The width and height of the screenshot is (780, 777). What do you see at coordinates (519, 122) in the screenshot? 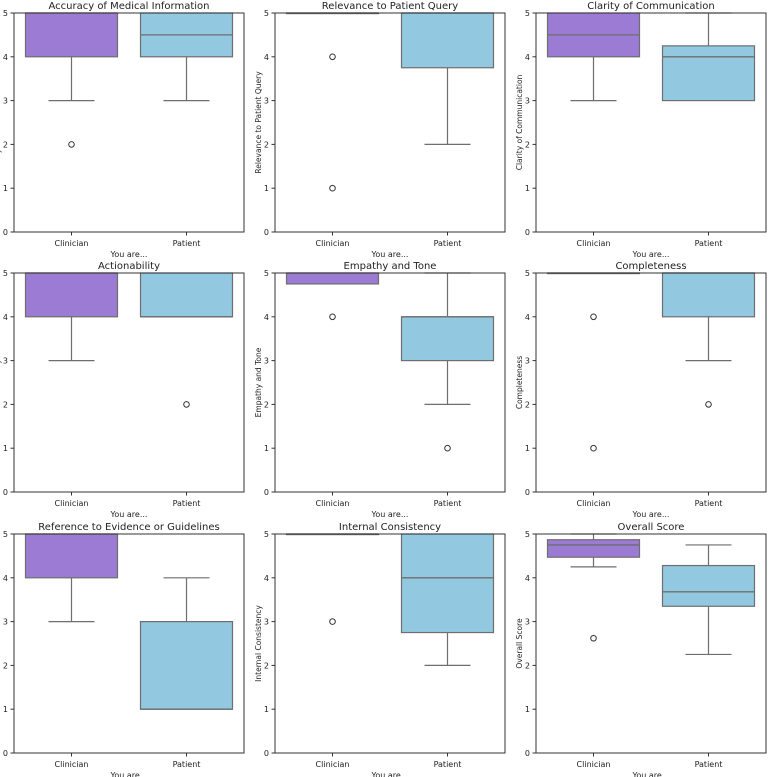
I see `y-axis-label: Clarity of Communication` at bounding box center [519, 122].